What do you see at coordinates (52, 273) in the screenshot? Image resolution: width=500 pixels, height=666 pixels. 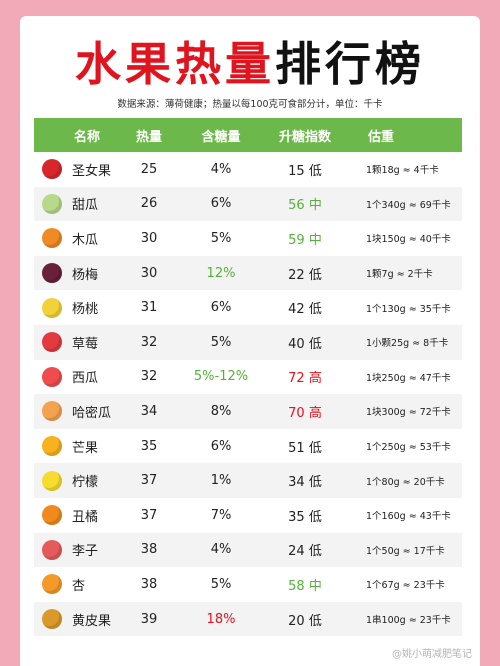 I see `bayberry-icon` at bounding box center [52, 273].